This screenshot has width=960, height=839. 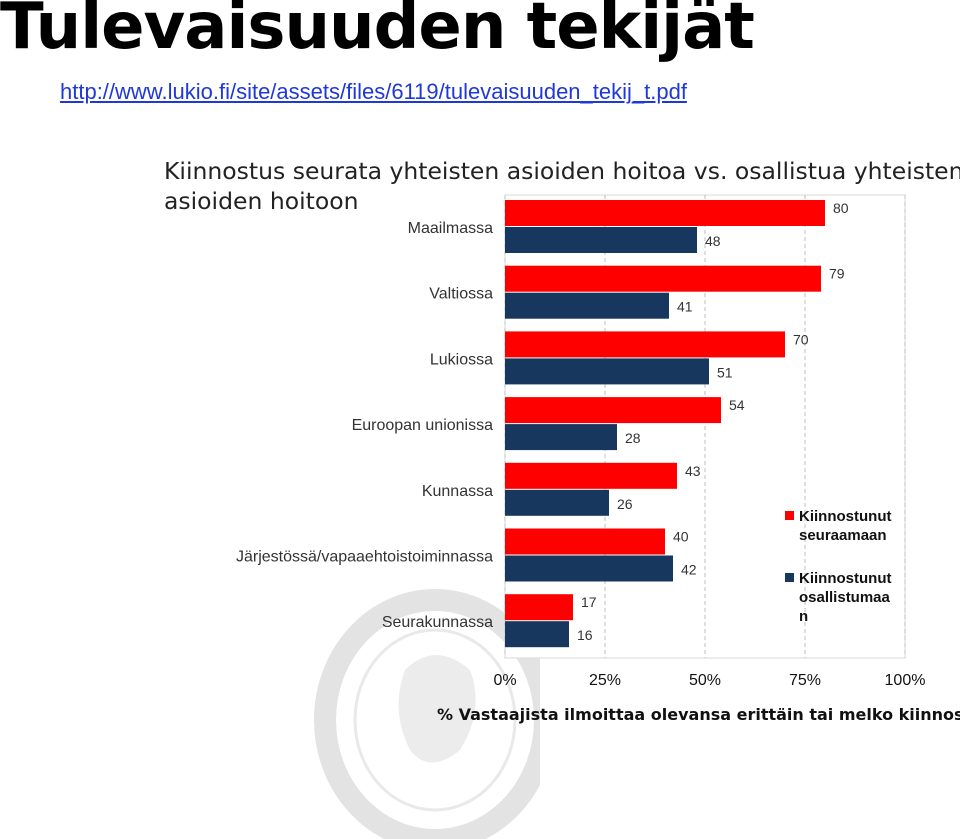 What do you see at coordinates (689, 570) in the screenshot?
I see `data-label: 42` at bounding box center [689, 570].